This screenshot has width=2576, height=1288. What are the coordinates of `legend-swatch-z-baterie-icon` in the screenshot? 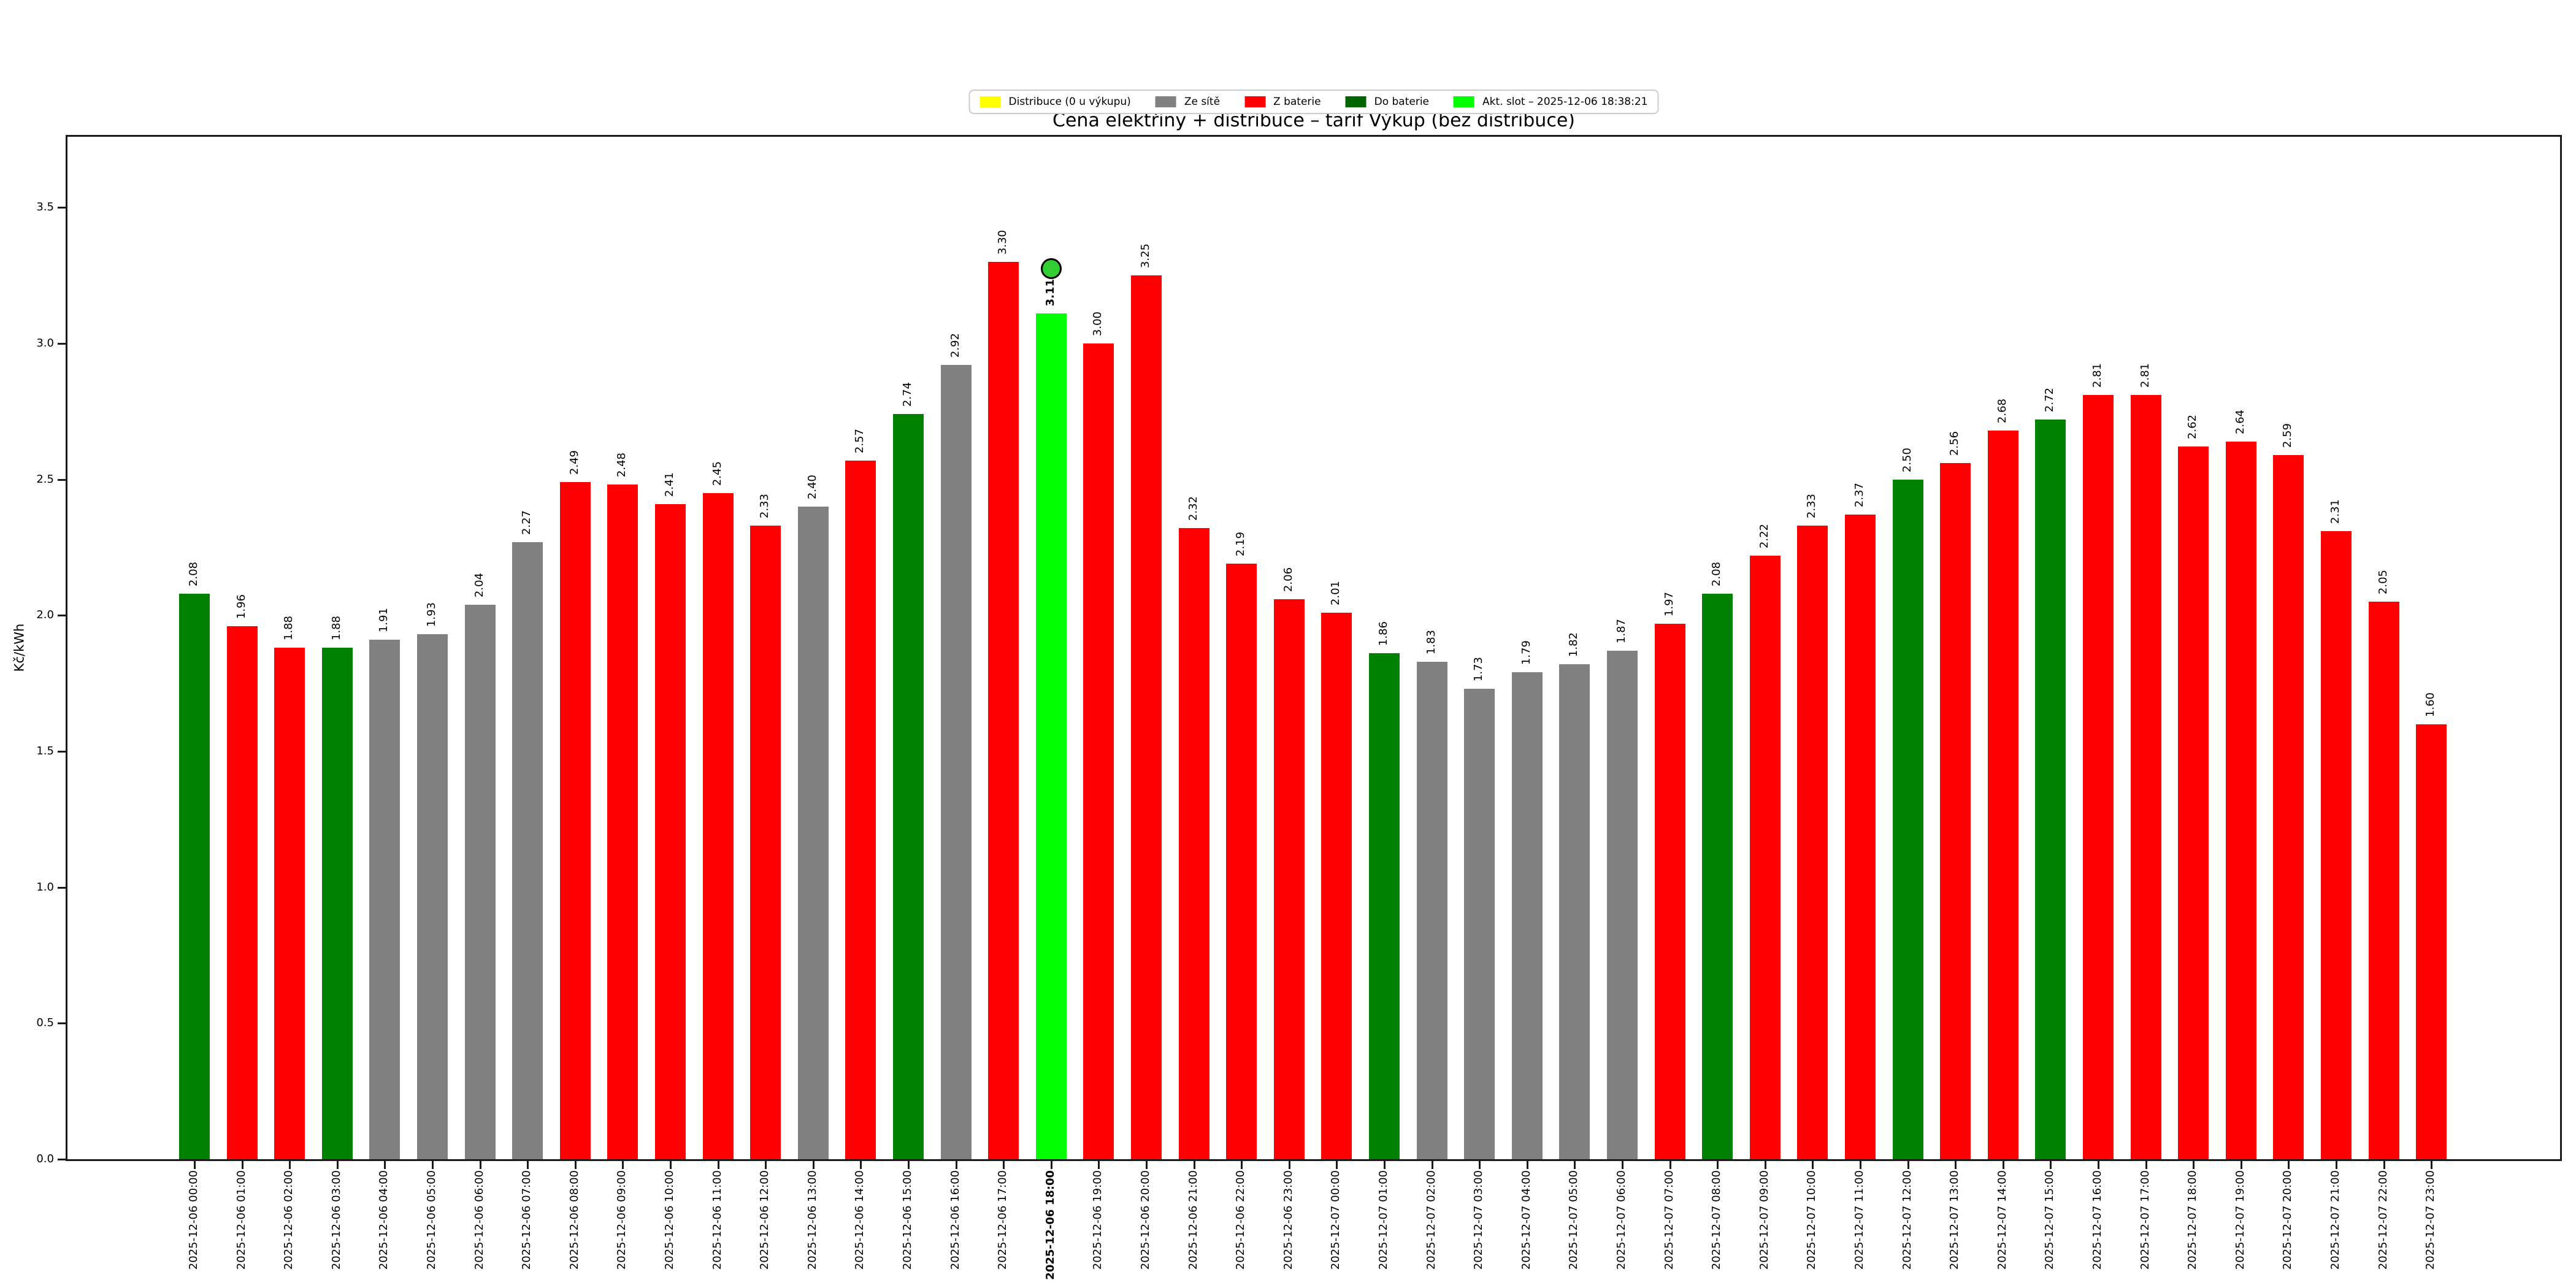 It's located at (1255, 101).